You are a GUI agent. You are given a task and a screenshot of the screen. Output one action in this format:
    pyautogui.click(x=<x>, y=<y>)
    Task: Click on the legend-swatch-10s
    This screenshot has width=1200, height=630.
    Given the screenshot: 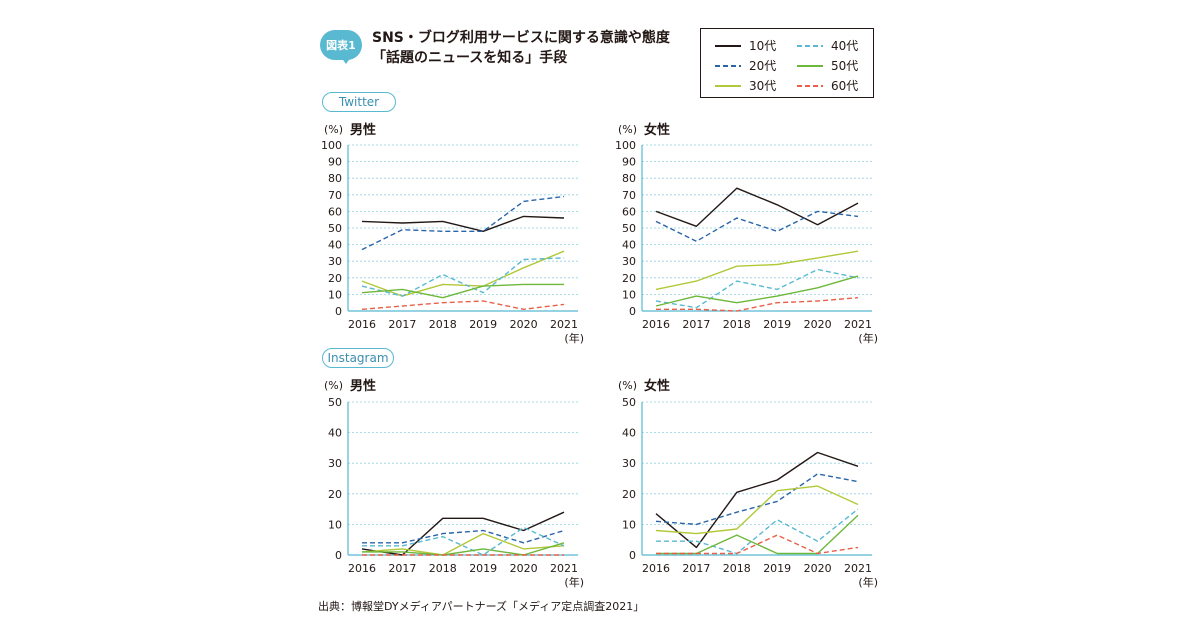 What is the action you would take?
    pyautogui.click(x=728, y=45)
    